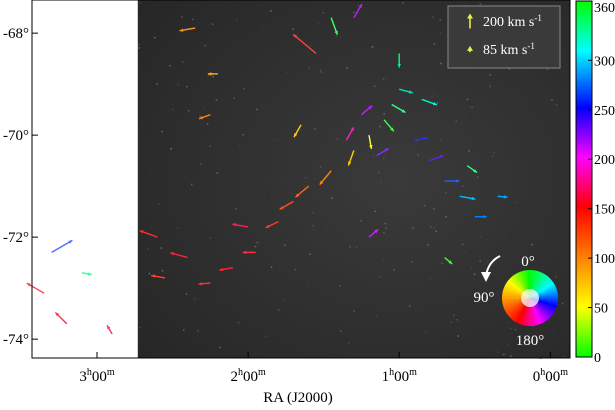 The width and height of the screenshot is (615, 410). I want to click on colorbar-tick-label: 200, so click(604, 160).